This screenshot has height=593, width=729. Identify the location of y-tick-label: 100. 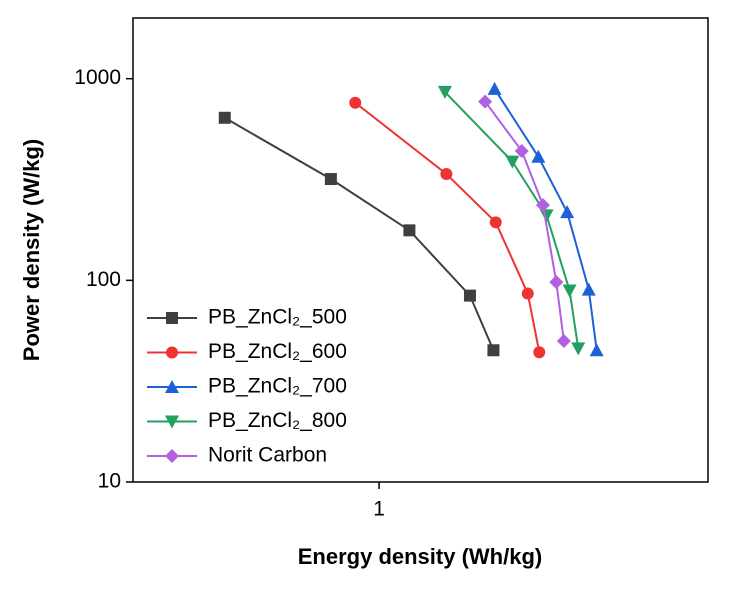
(103, 279).